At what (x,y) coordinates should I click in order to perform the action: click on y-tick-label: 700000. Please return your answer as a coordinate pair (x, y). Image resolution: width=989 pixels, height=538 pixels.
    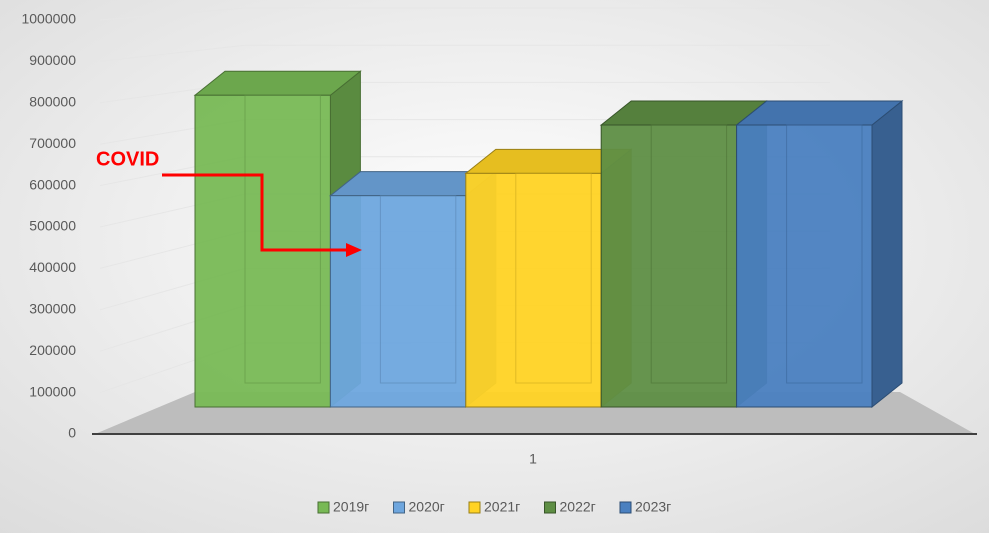
    Looking at the image, I should click on (52, 143).